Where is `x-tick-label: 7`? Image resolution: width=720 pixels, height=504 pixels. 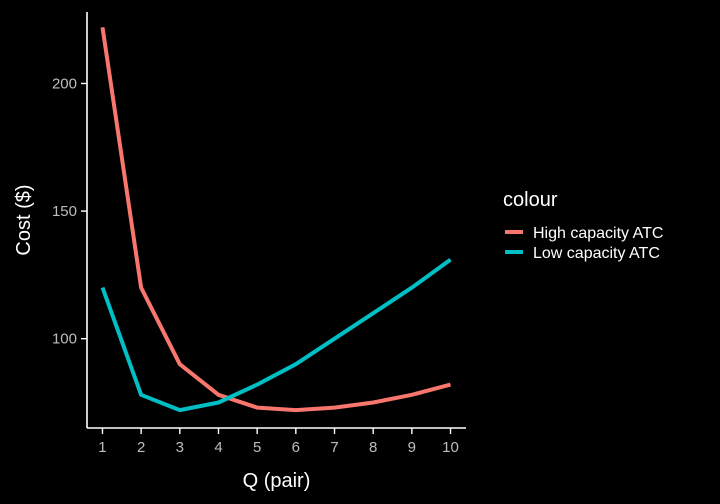 x-tick-label: 7 is located at coordinates (334, 447).